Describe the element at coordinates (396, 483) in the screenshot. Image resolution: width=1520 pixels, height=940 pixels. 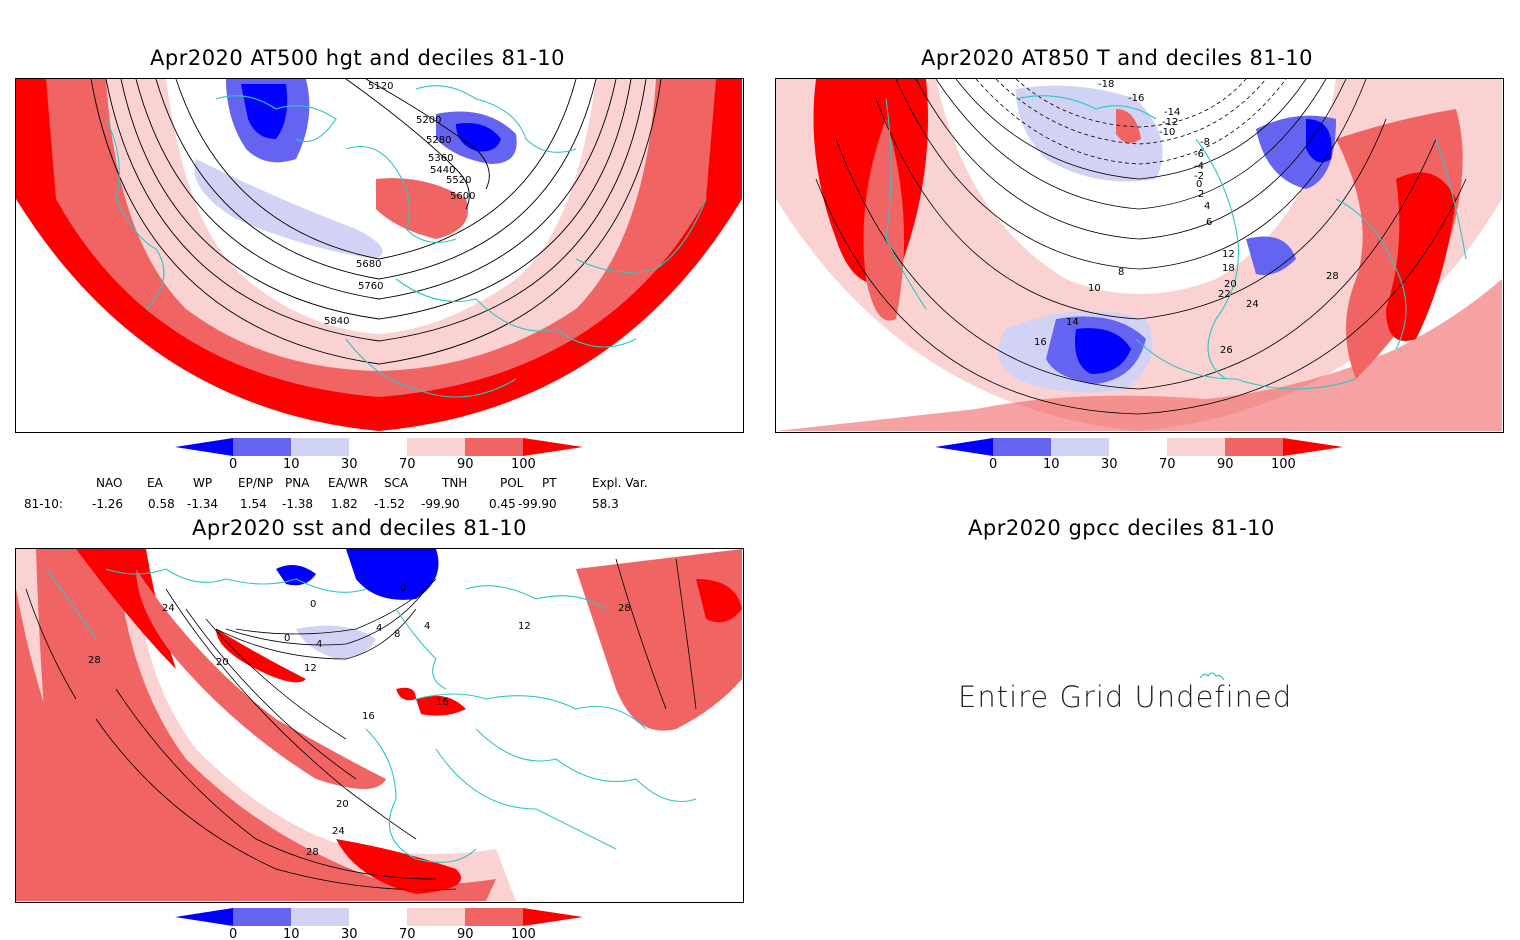
I see `index-header: SCA` at that location.